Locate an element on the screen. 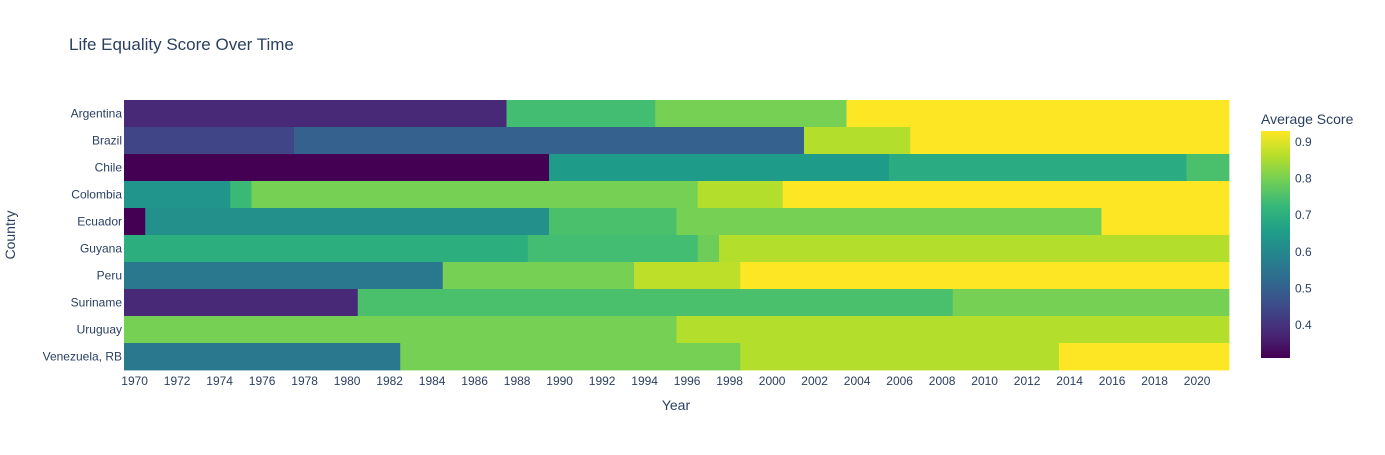 The width and height of the screenshot is (1385, 455). y-tick-label: Uruguay is located at coordinates (99, 330).